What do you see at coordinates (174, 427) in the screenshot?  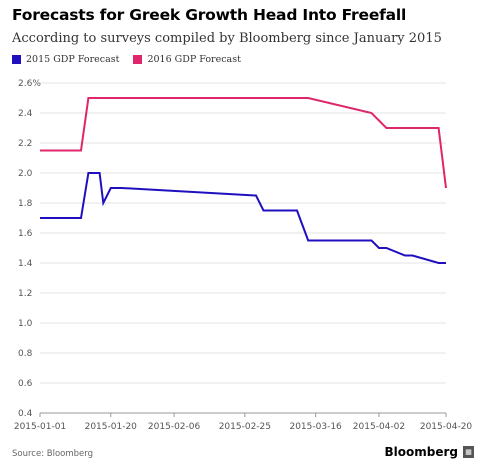 I see `x-tick-label: 2015-02-06` at bounding box center [174, 427].